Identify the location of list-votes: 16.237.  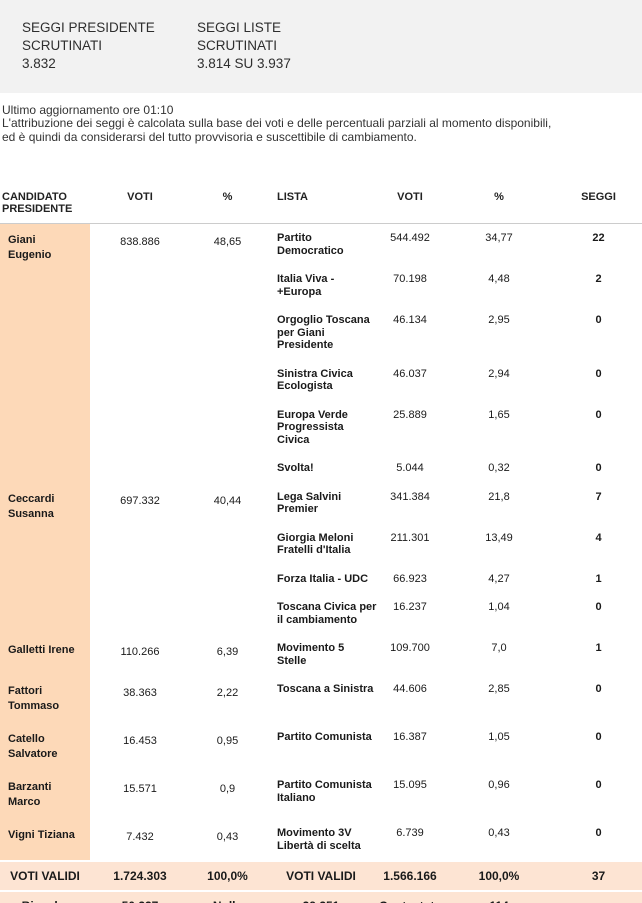
(410, 607).